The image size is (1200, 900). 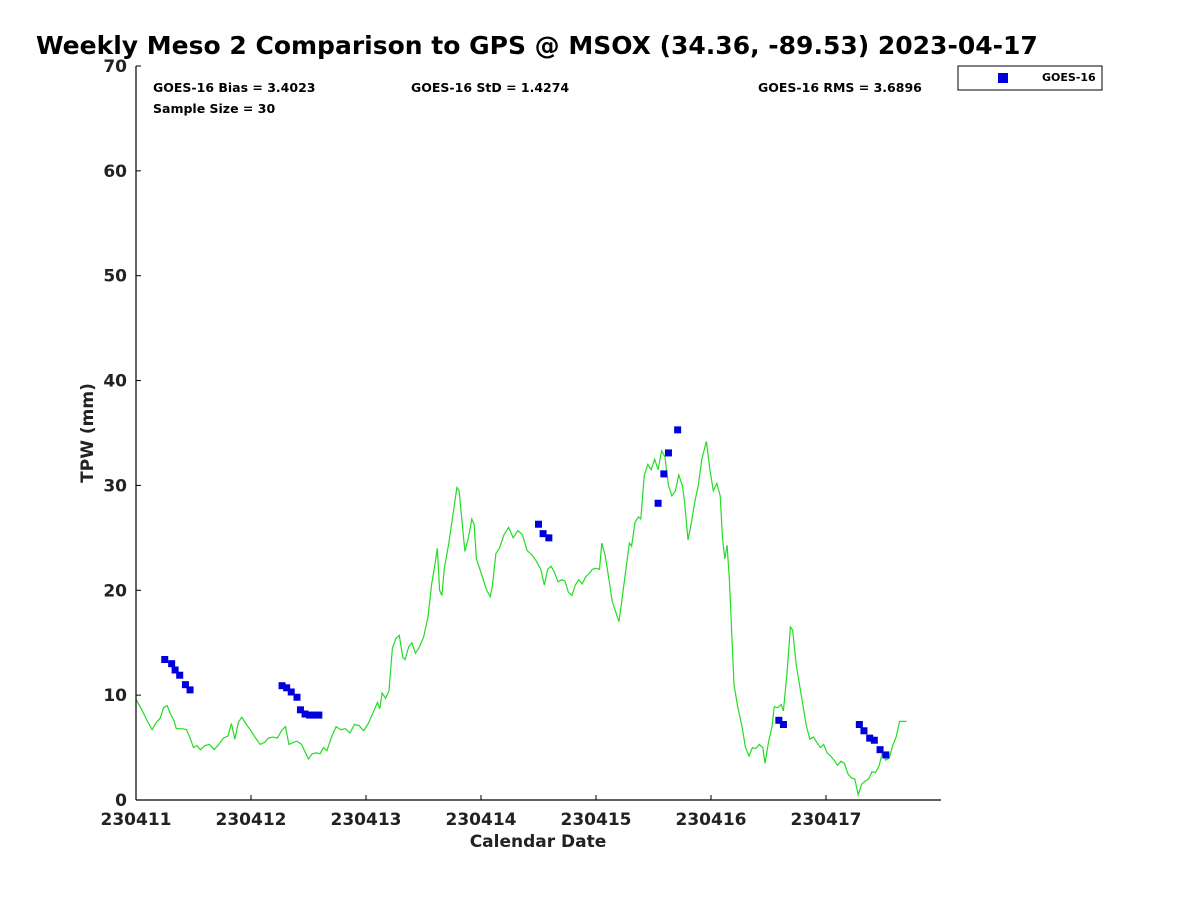 I want to click on x-tick-label: 230415, so click(x=596, y=820).